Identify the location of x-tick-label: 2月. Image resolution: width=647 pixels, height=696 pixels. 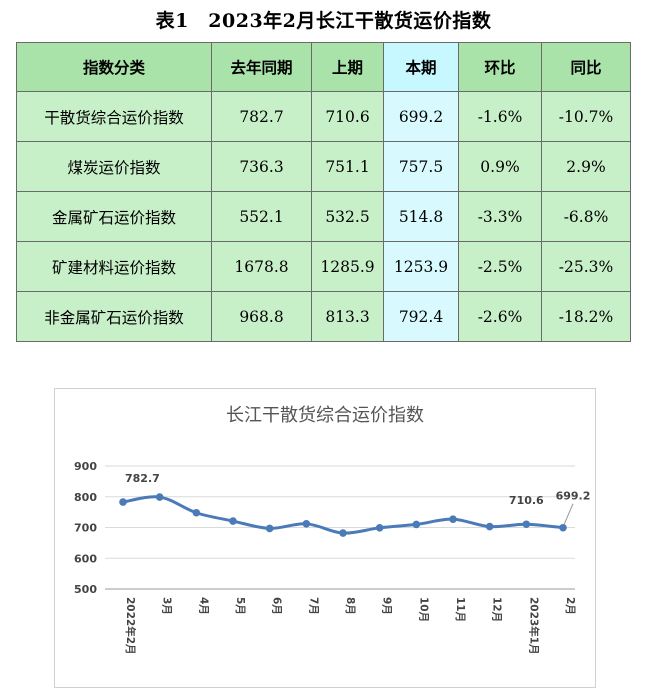
(570, 606).